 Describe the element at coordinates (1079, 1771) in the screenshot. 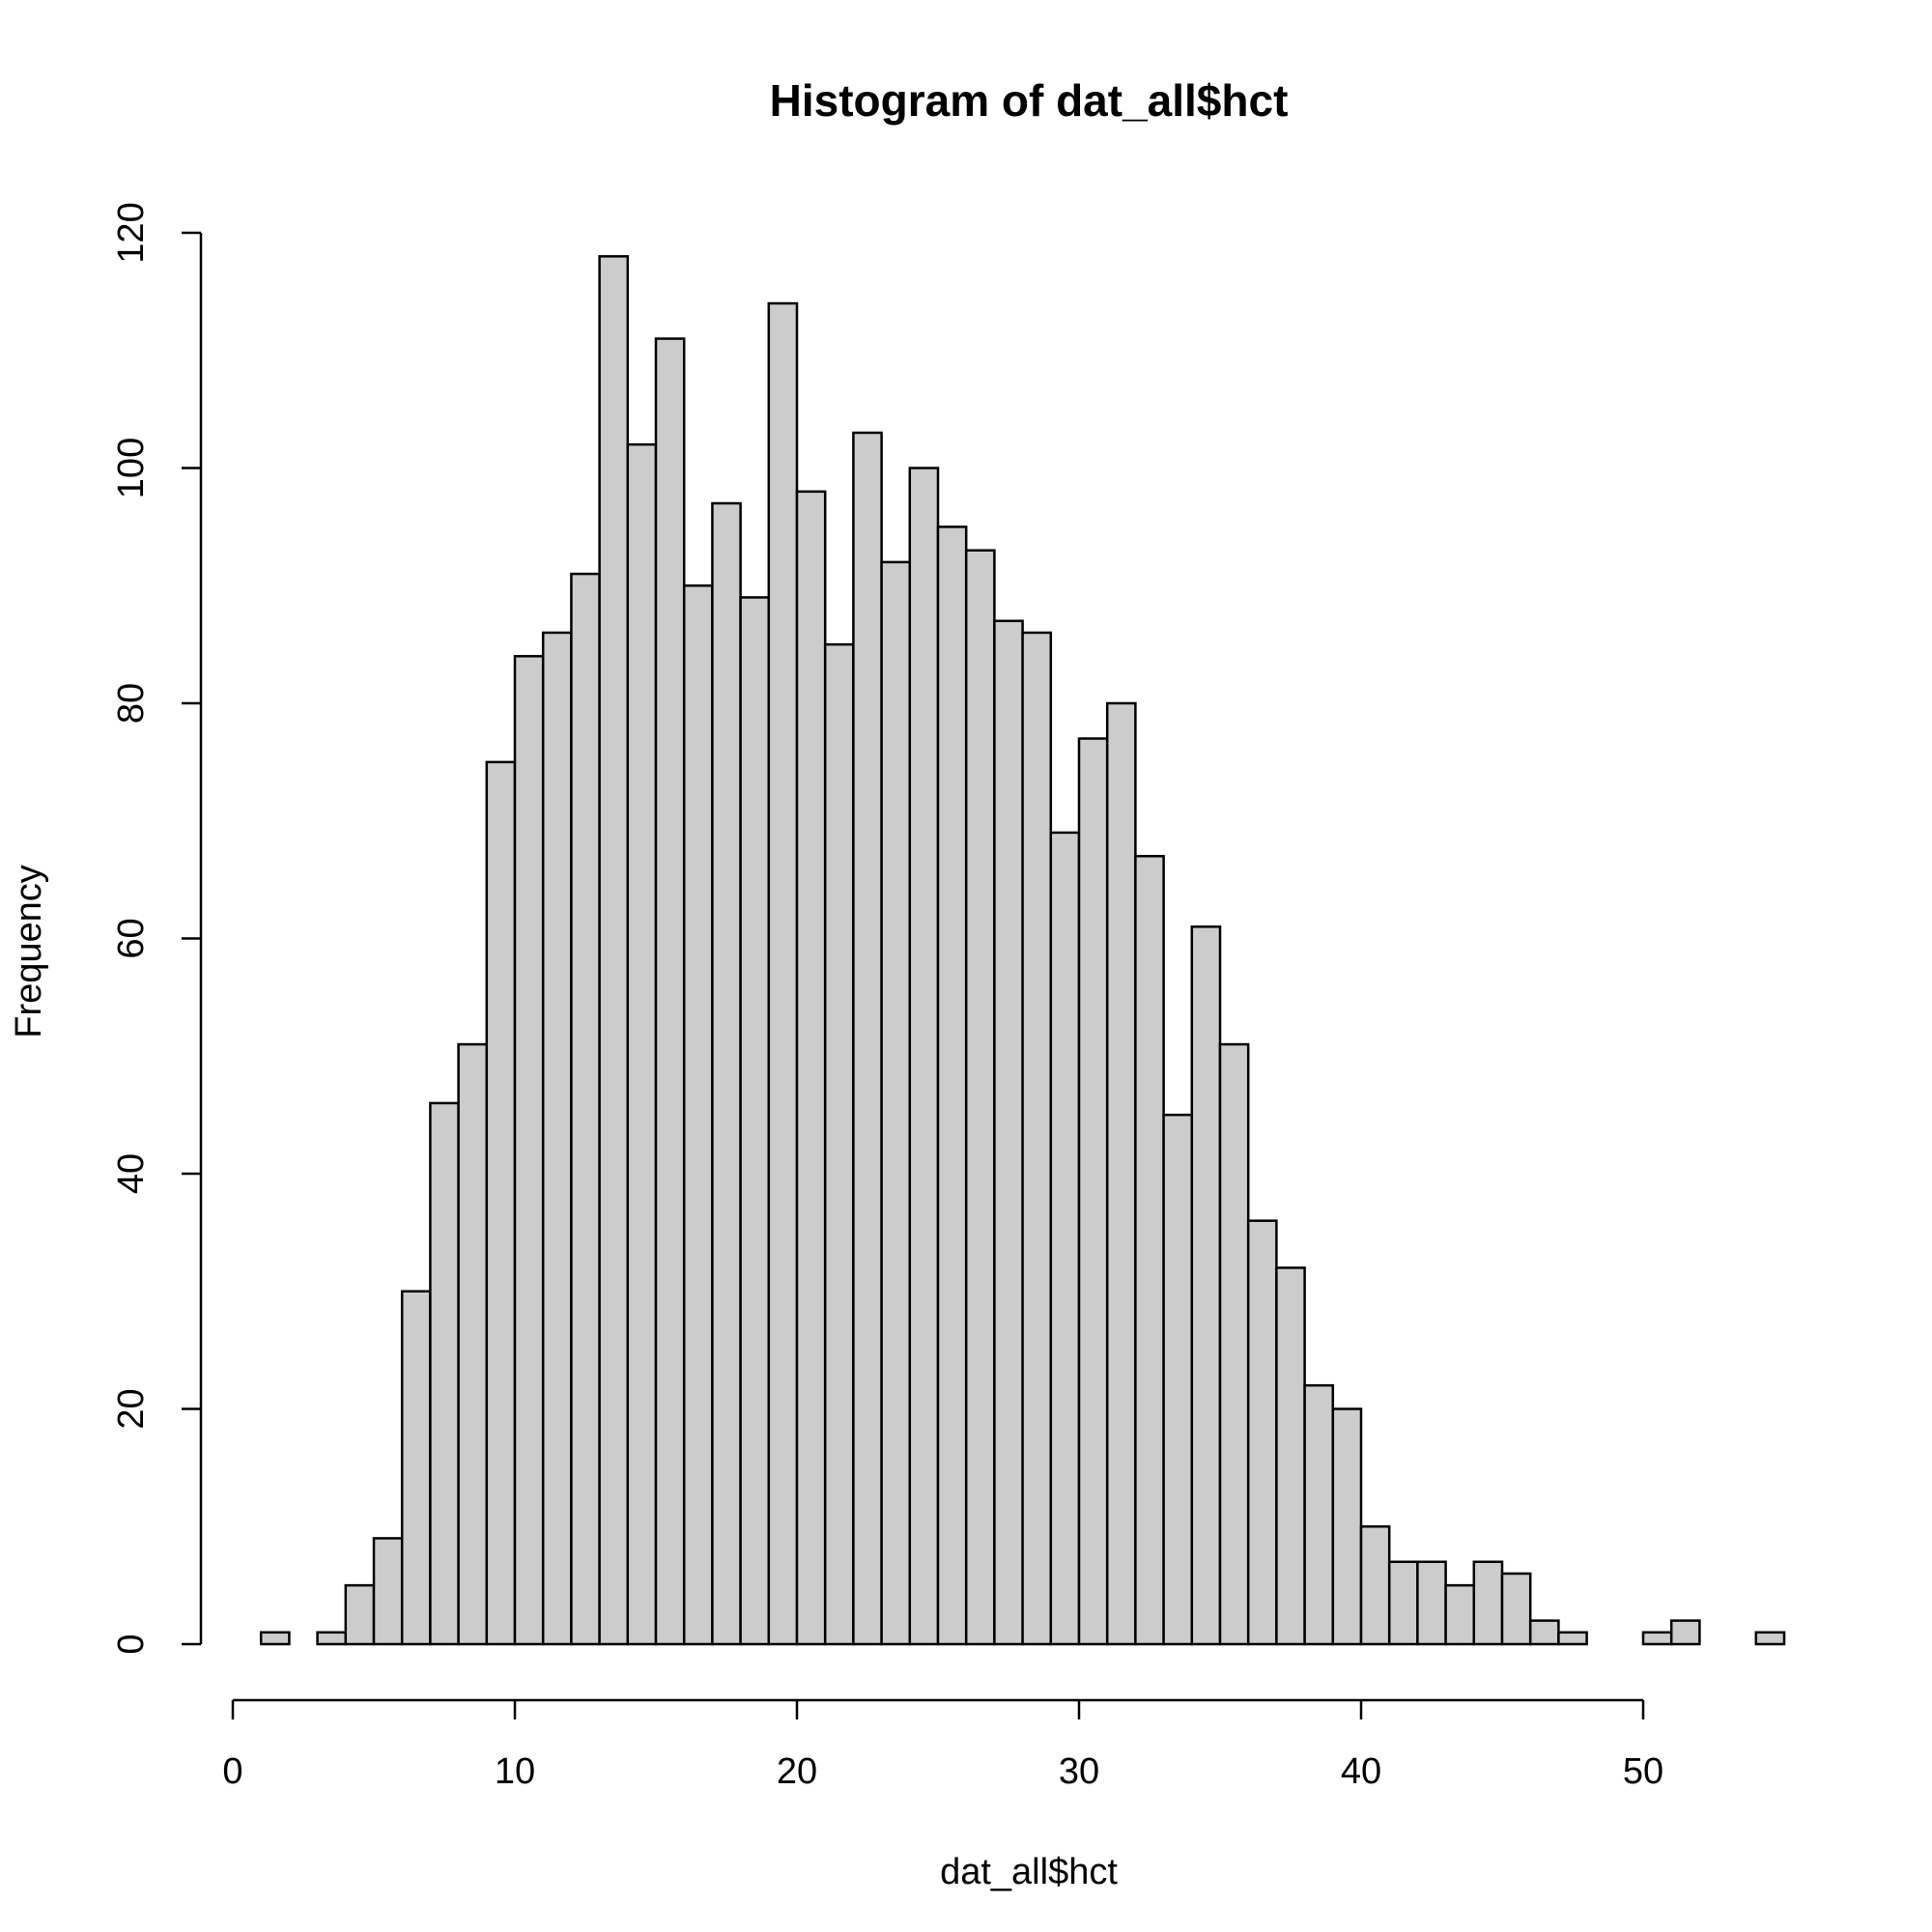

I see `x-tick-label: 30` at that location.